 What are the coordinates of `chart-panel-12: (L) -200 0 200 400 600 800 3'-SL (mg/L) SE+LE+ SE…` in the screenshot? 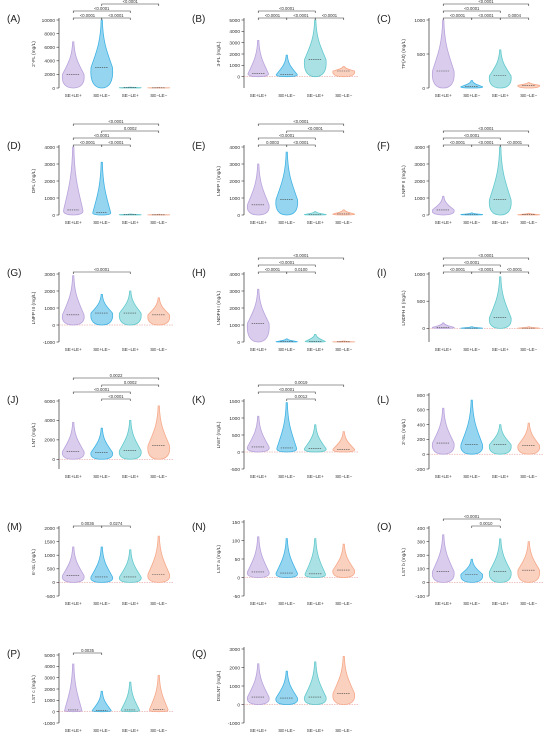 It's located at (460, 436).